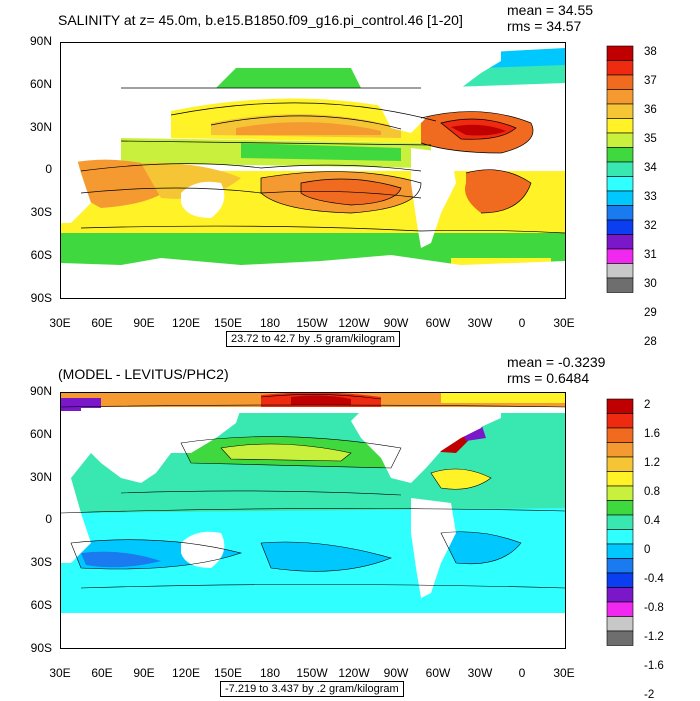 The image size is (700, 701). I want to click on colorbar-label: 37, so click(650, 81).